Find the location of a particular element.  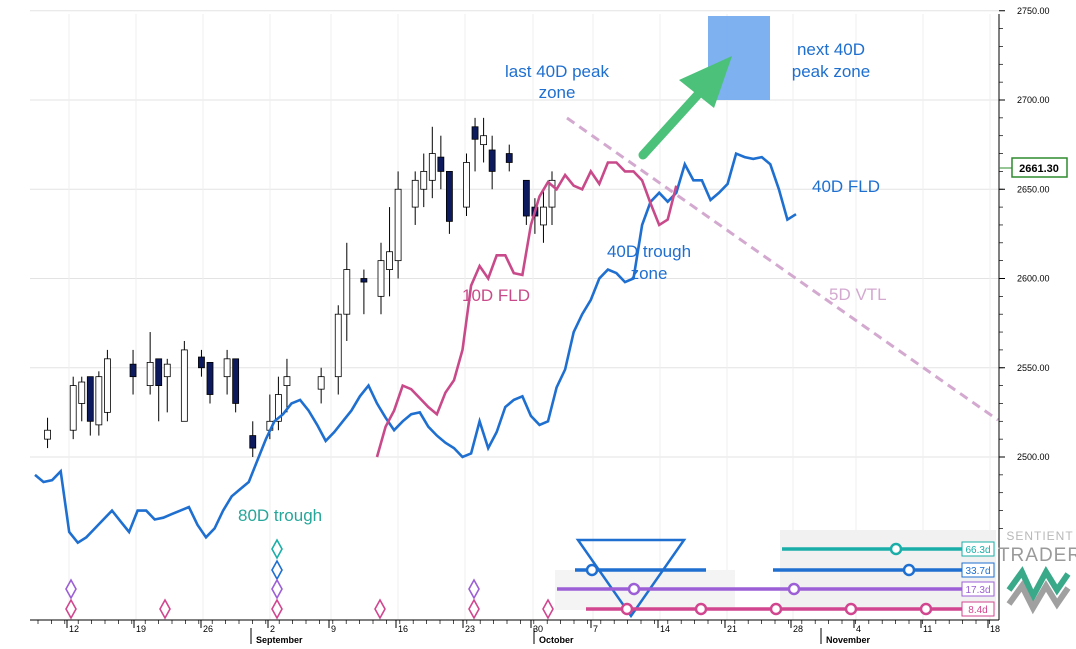

sentient-trader-logo: SENTIENT TRADER is located at coordinates (1037, 572).